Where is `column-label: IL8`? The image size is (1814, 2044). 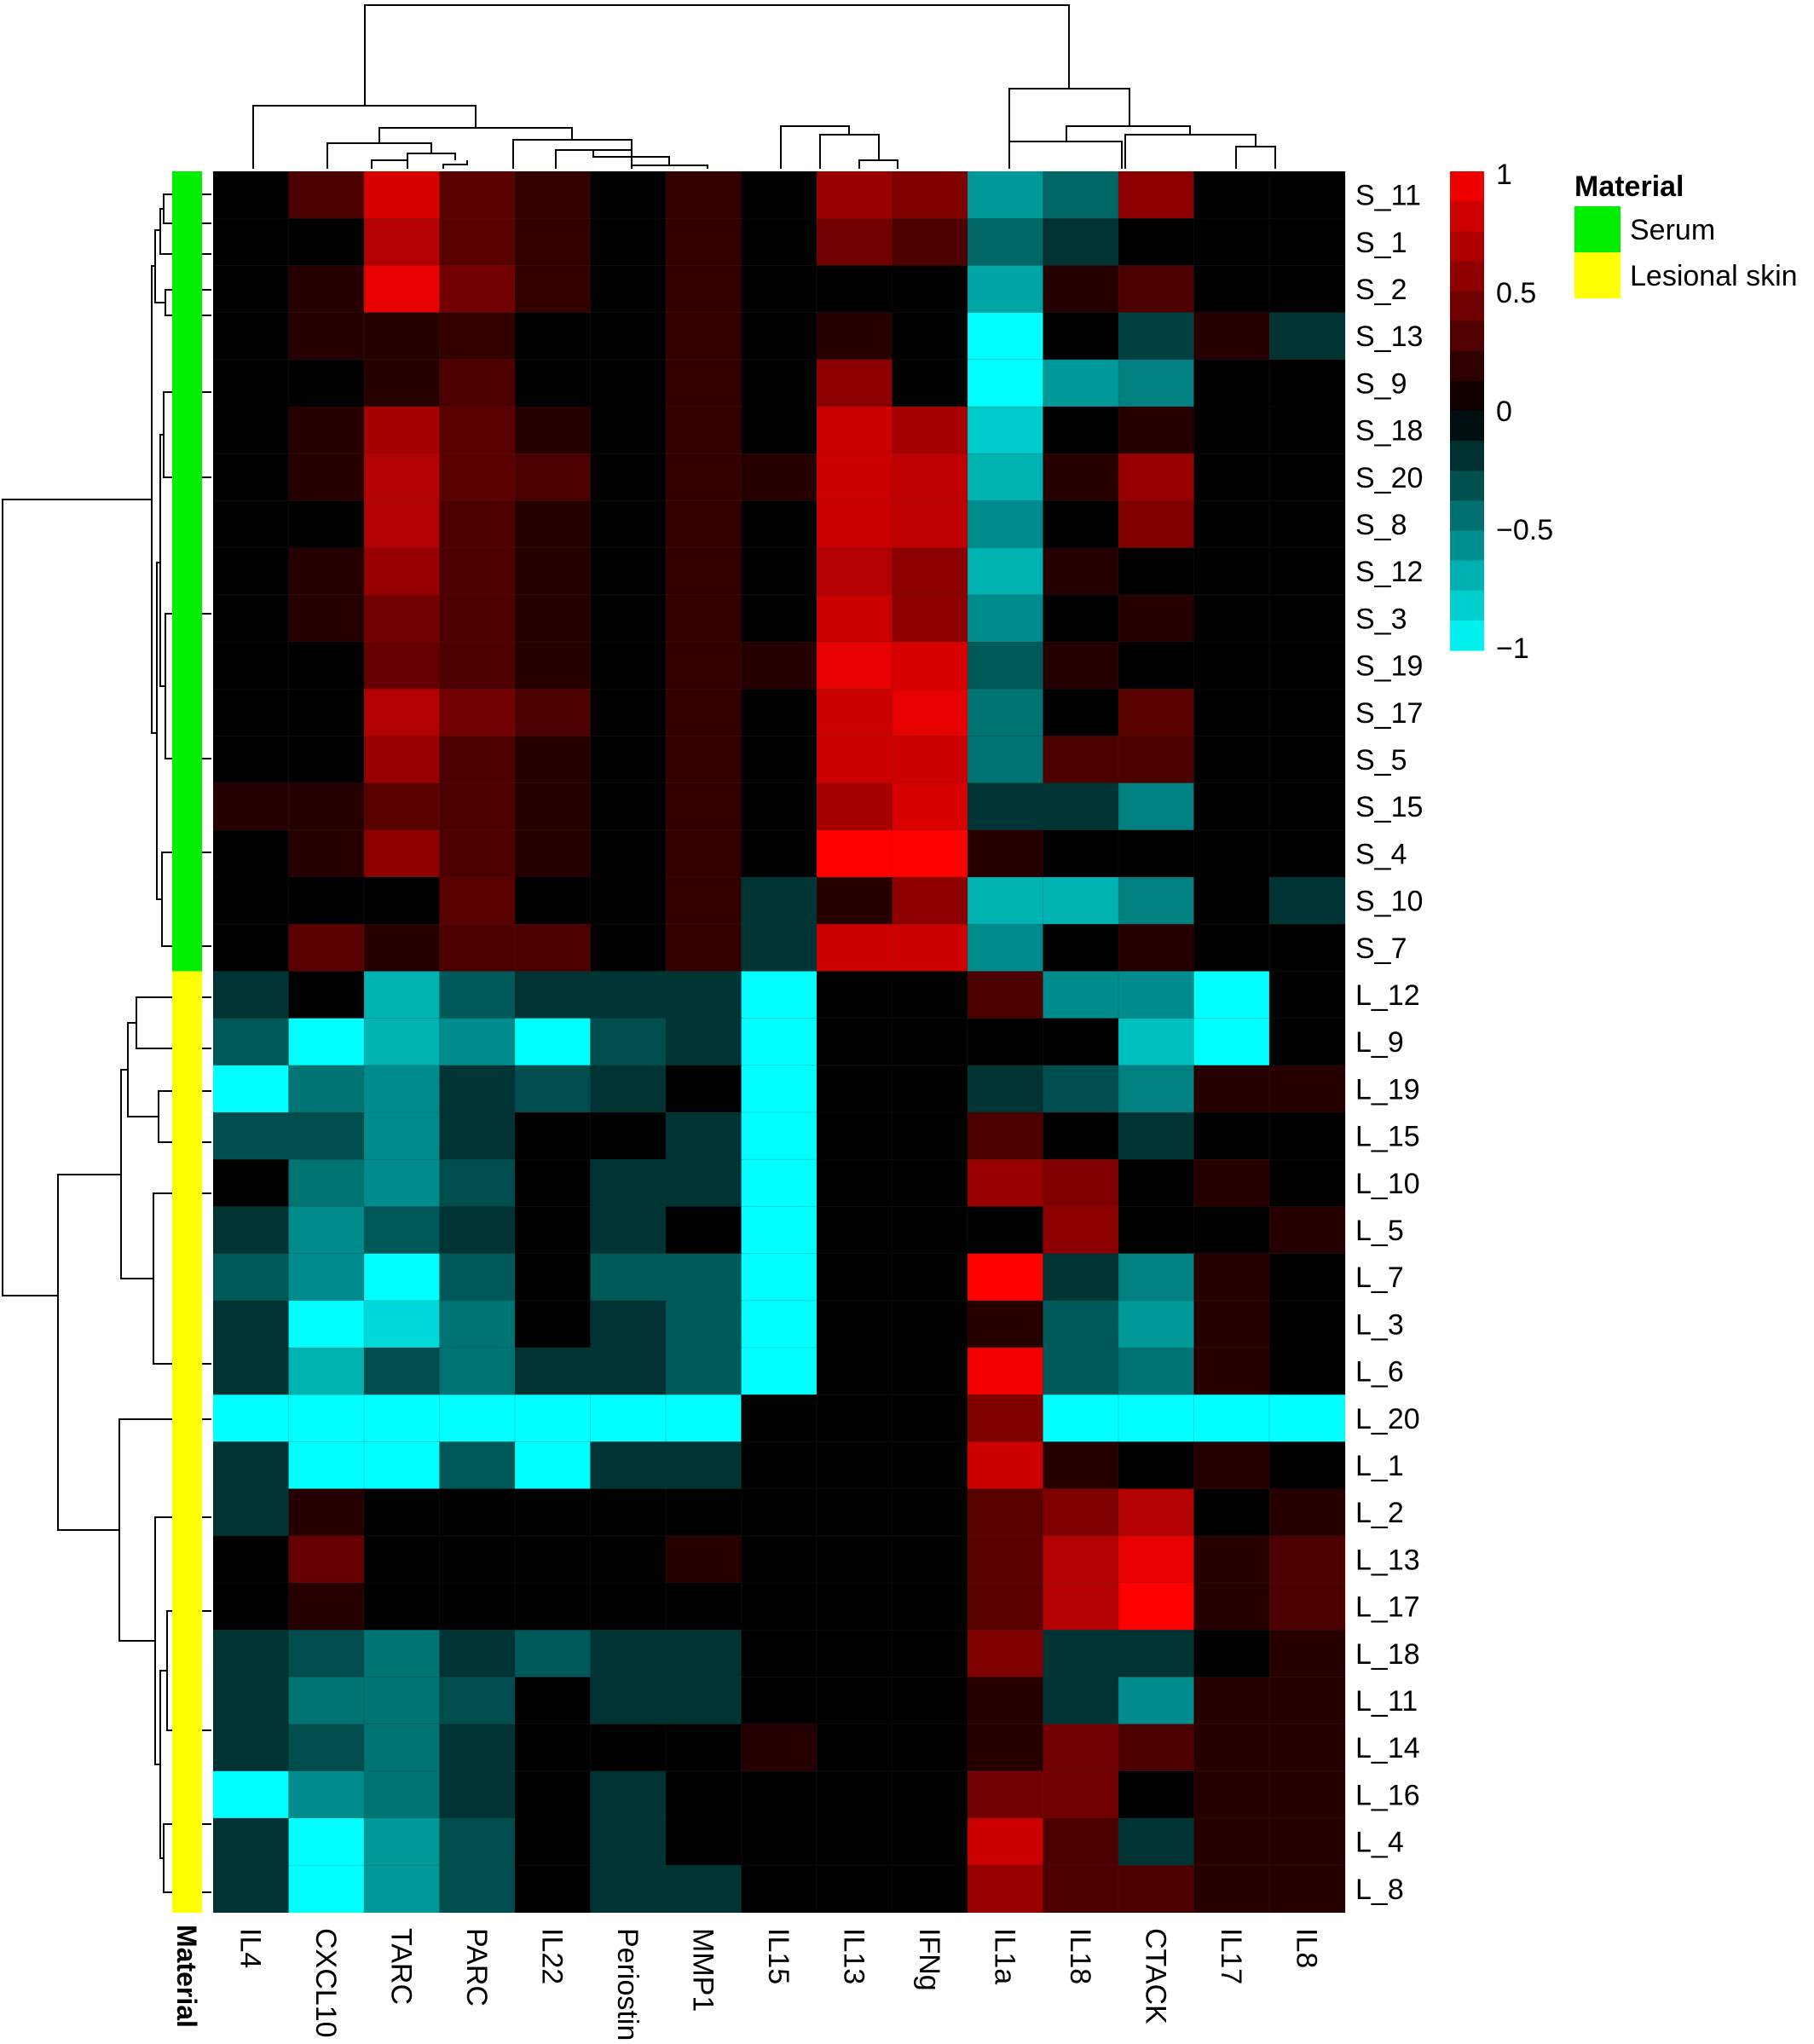
column-label: IL8 is located at coordinates (1306, 1948).